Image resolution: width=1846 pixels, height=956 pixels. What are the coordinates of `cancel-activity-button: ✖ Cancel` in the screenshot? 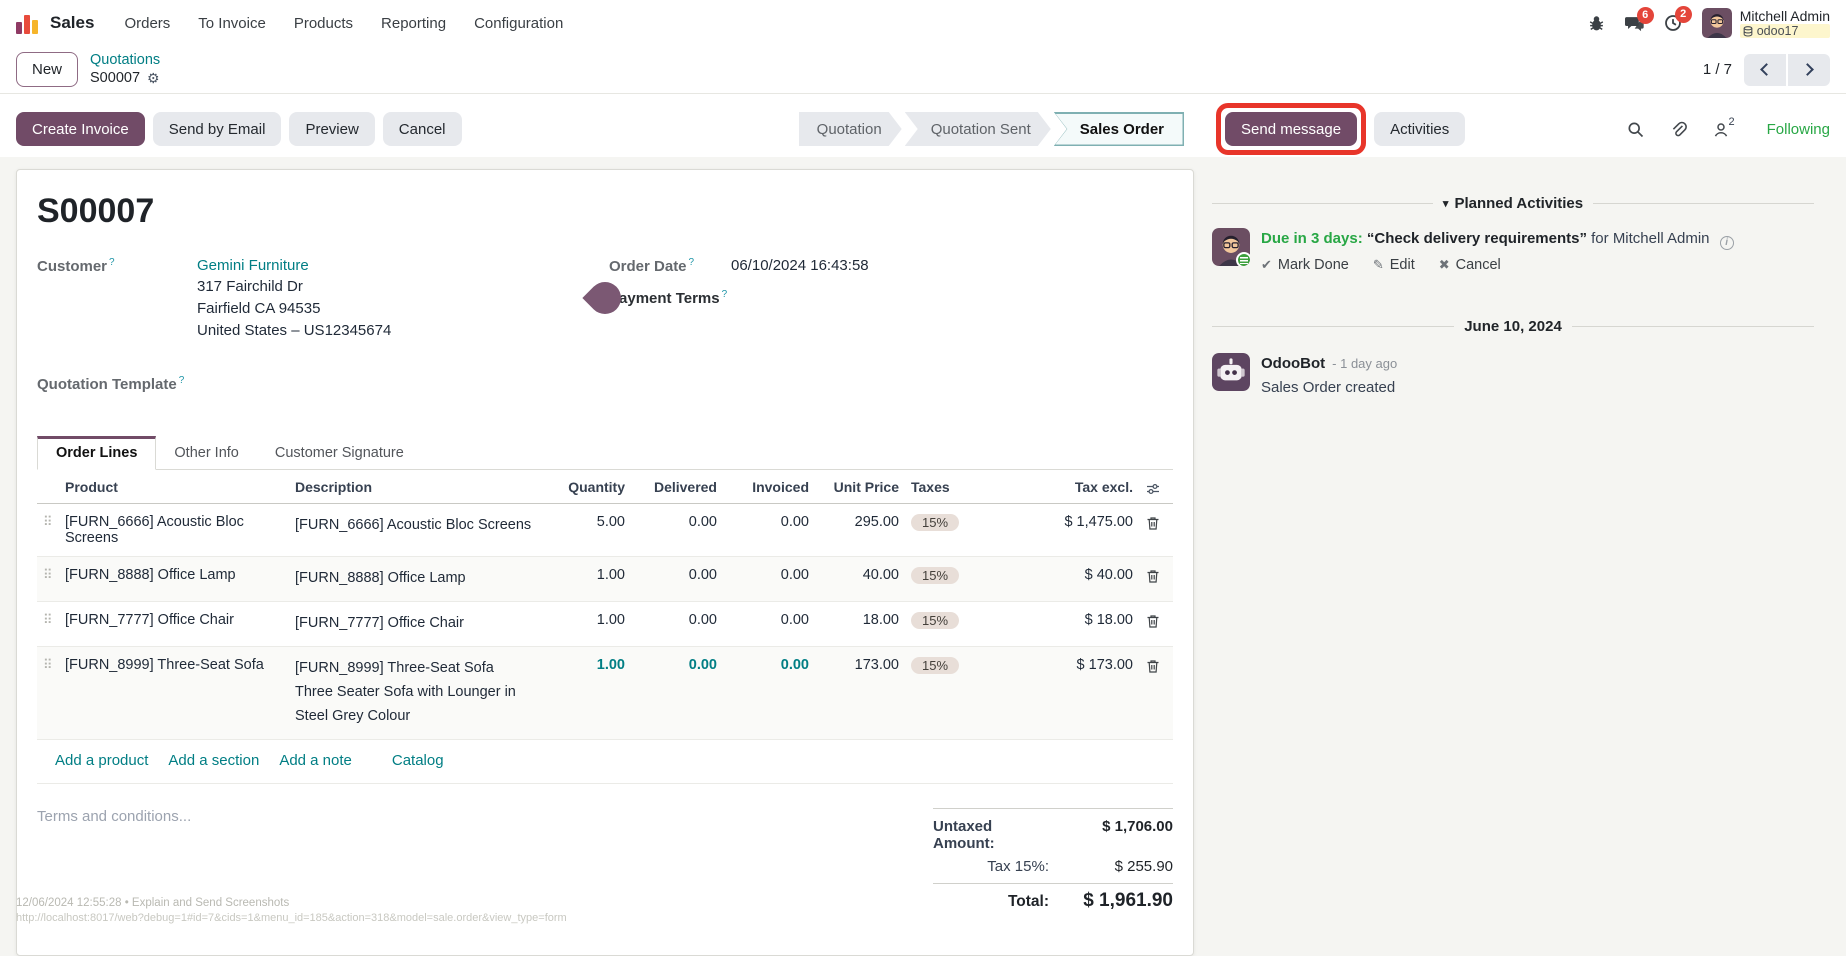 It's located at (1469, 265).